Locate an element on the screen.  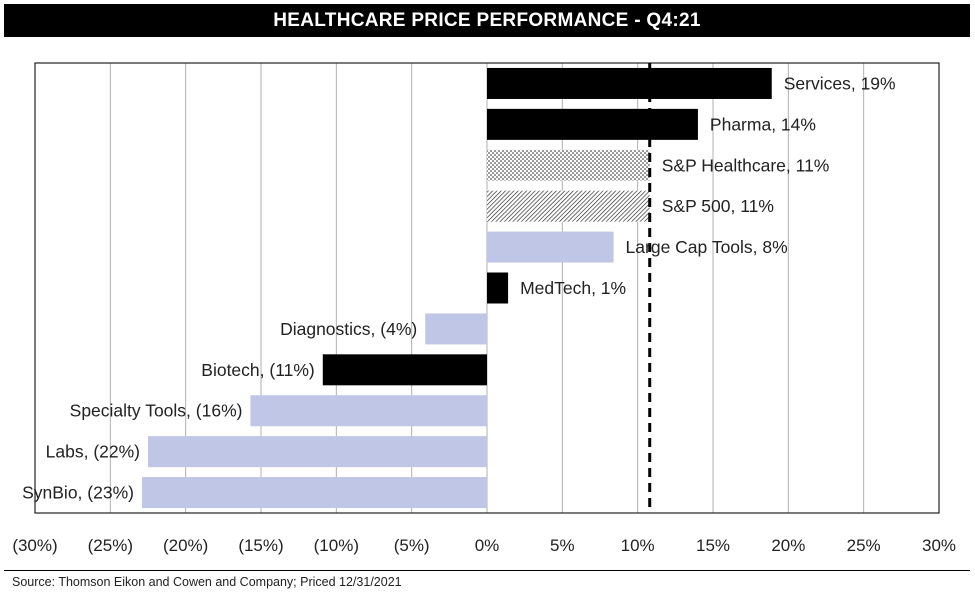
x-tick-label: 0% is located at coordinates (487, 545).